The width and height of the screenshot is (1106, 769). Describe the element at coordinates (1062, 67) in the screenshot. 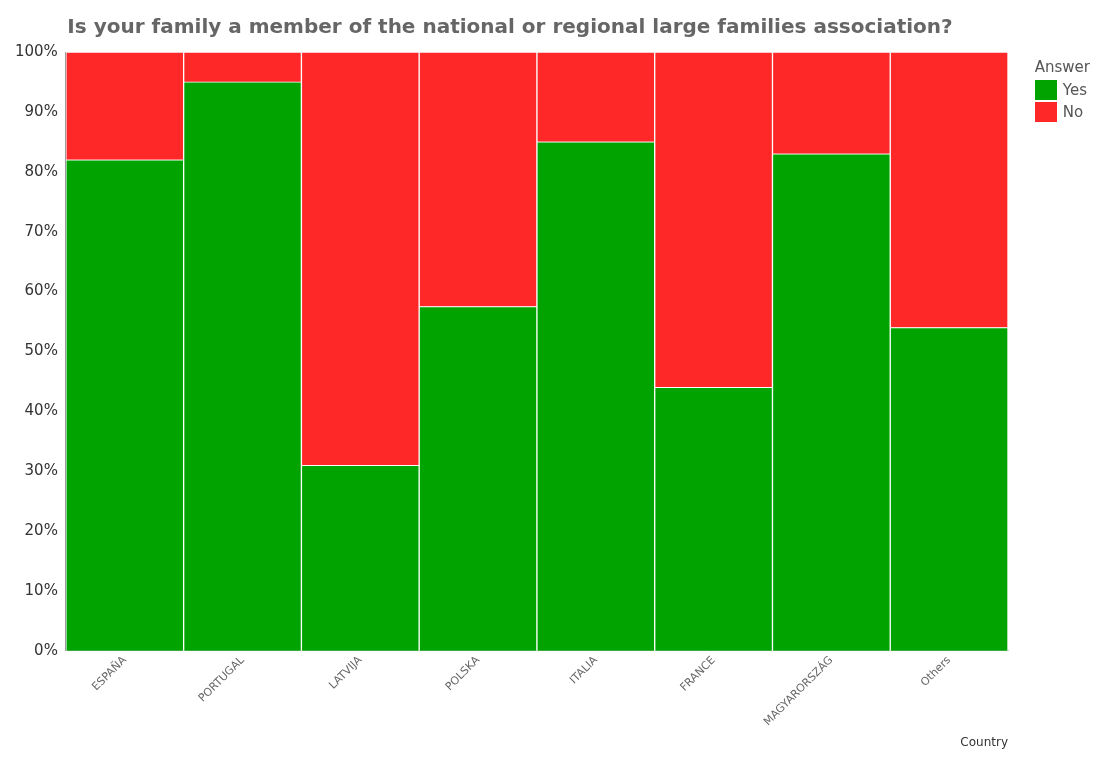

I see `legend-title: Answer` at that location.